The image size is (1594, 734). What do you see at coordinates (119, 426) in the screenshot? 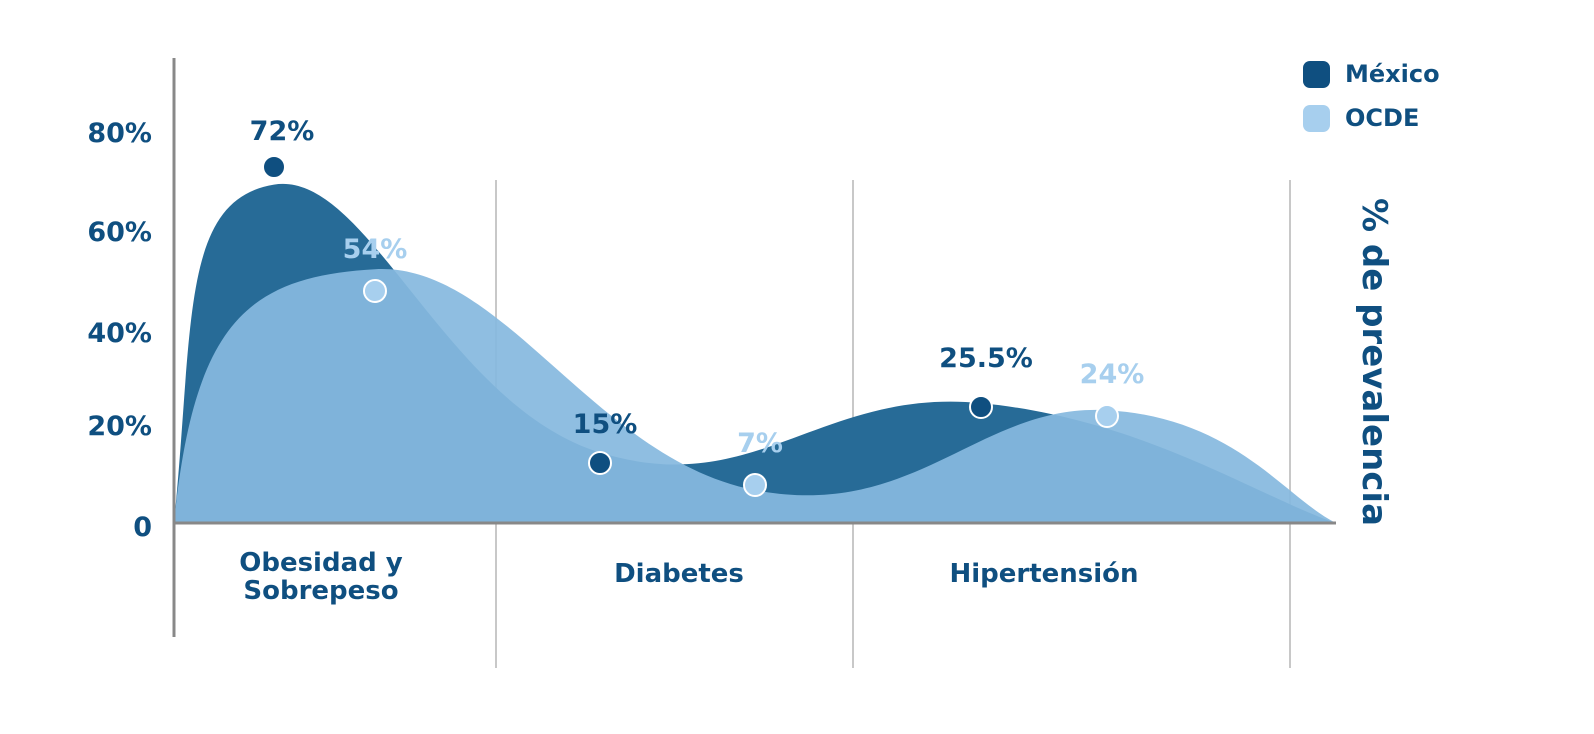
I see `y-tick-label: 20%` at bounding box center [119, 426].